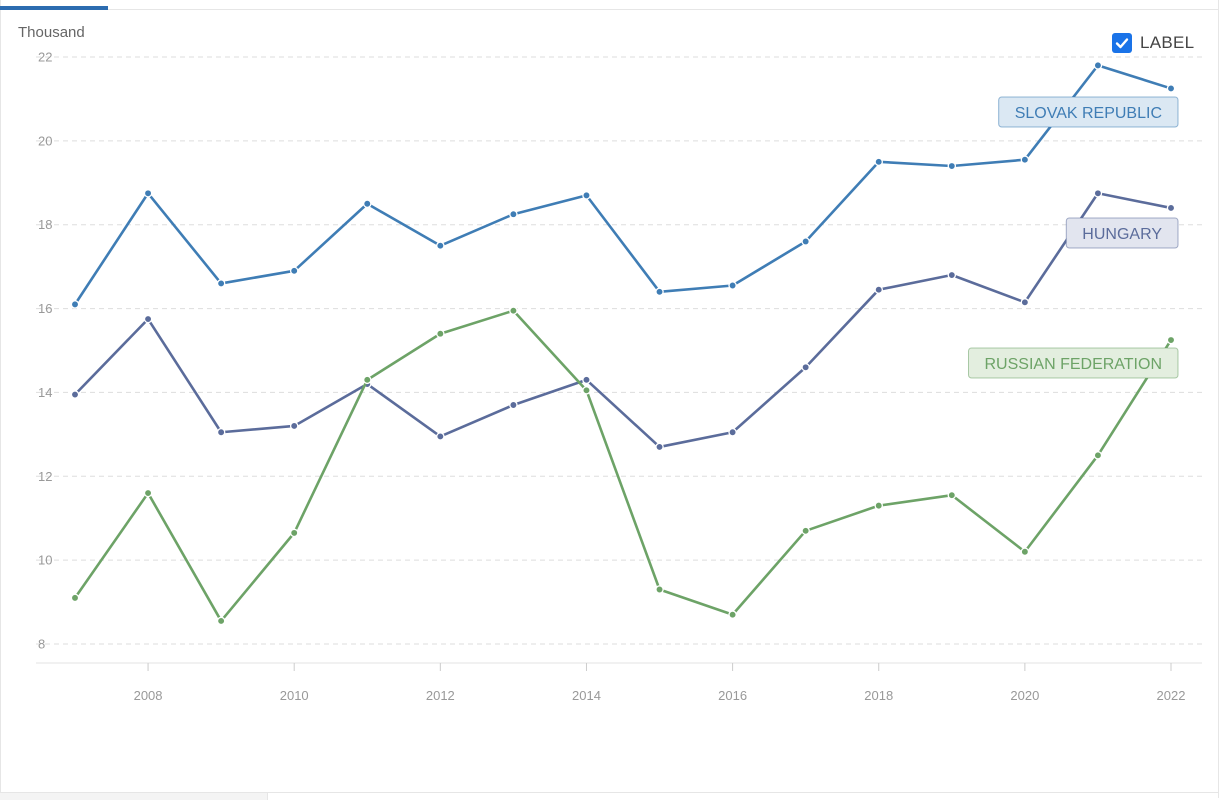  What do you see at coordinates (294, 695) in the screenshot?
I see `x-tick-label: 2010` at bounding box center [294, 695].